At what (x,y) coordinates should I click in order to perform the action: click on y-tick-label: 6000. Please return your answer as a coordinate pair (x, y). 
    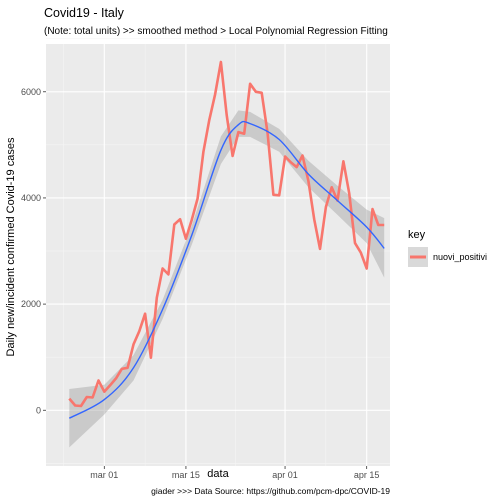
    Looking at the image, I should click on (31, 92).